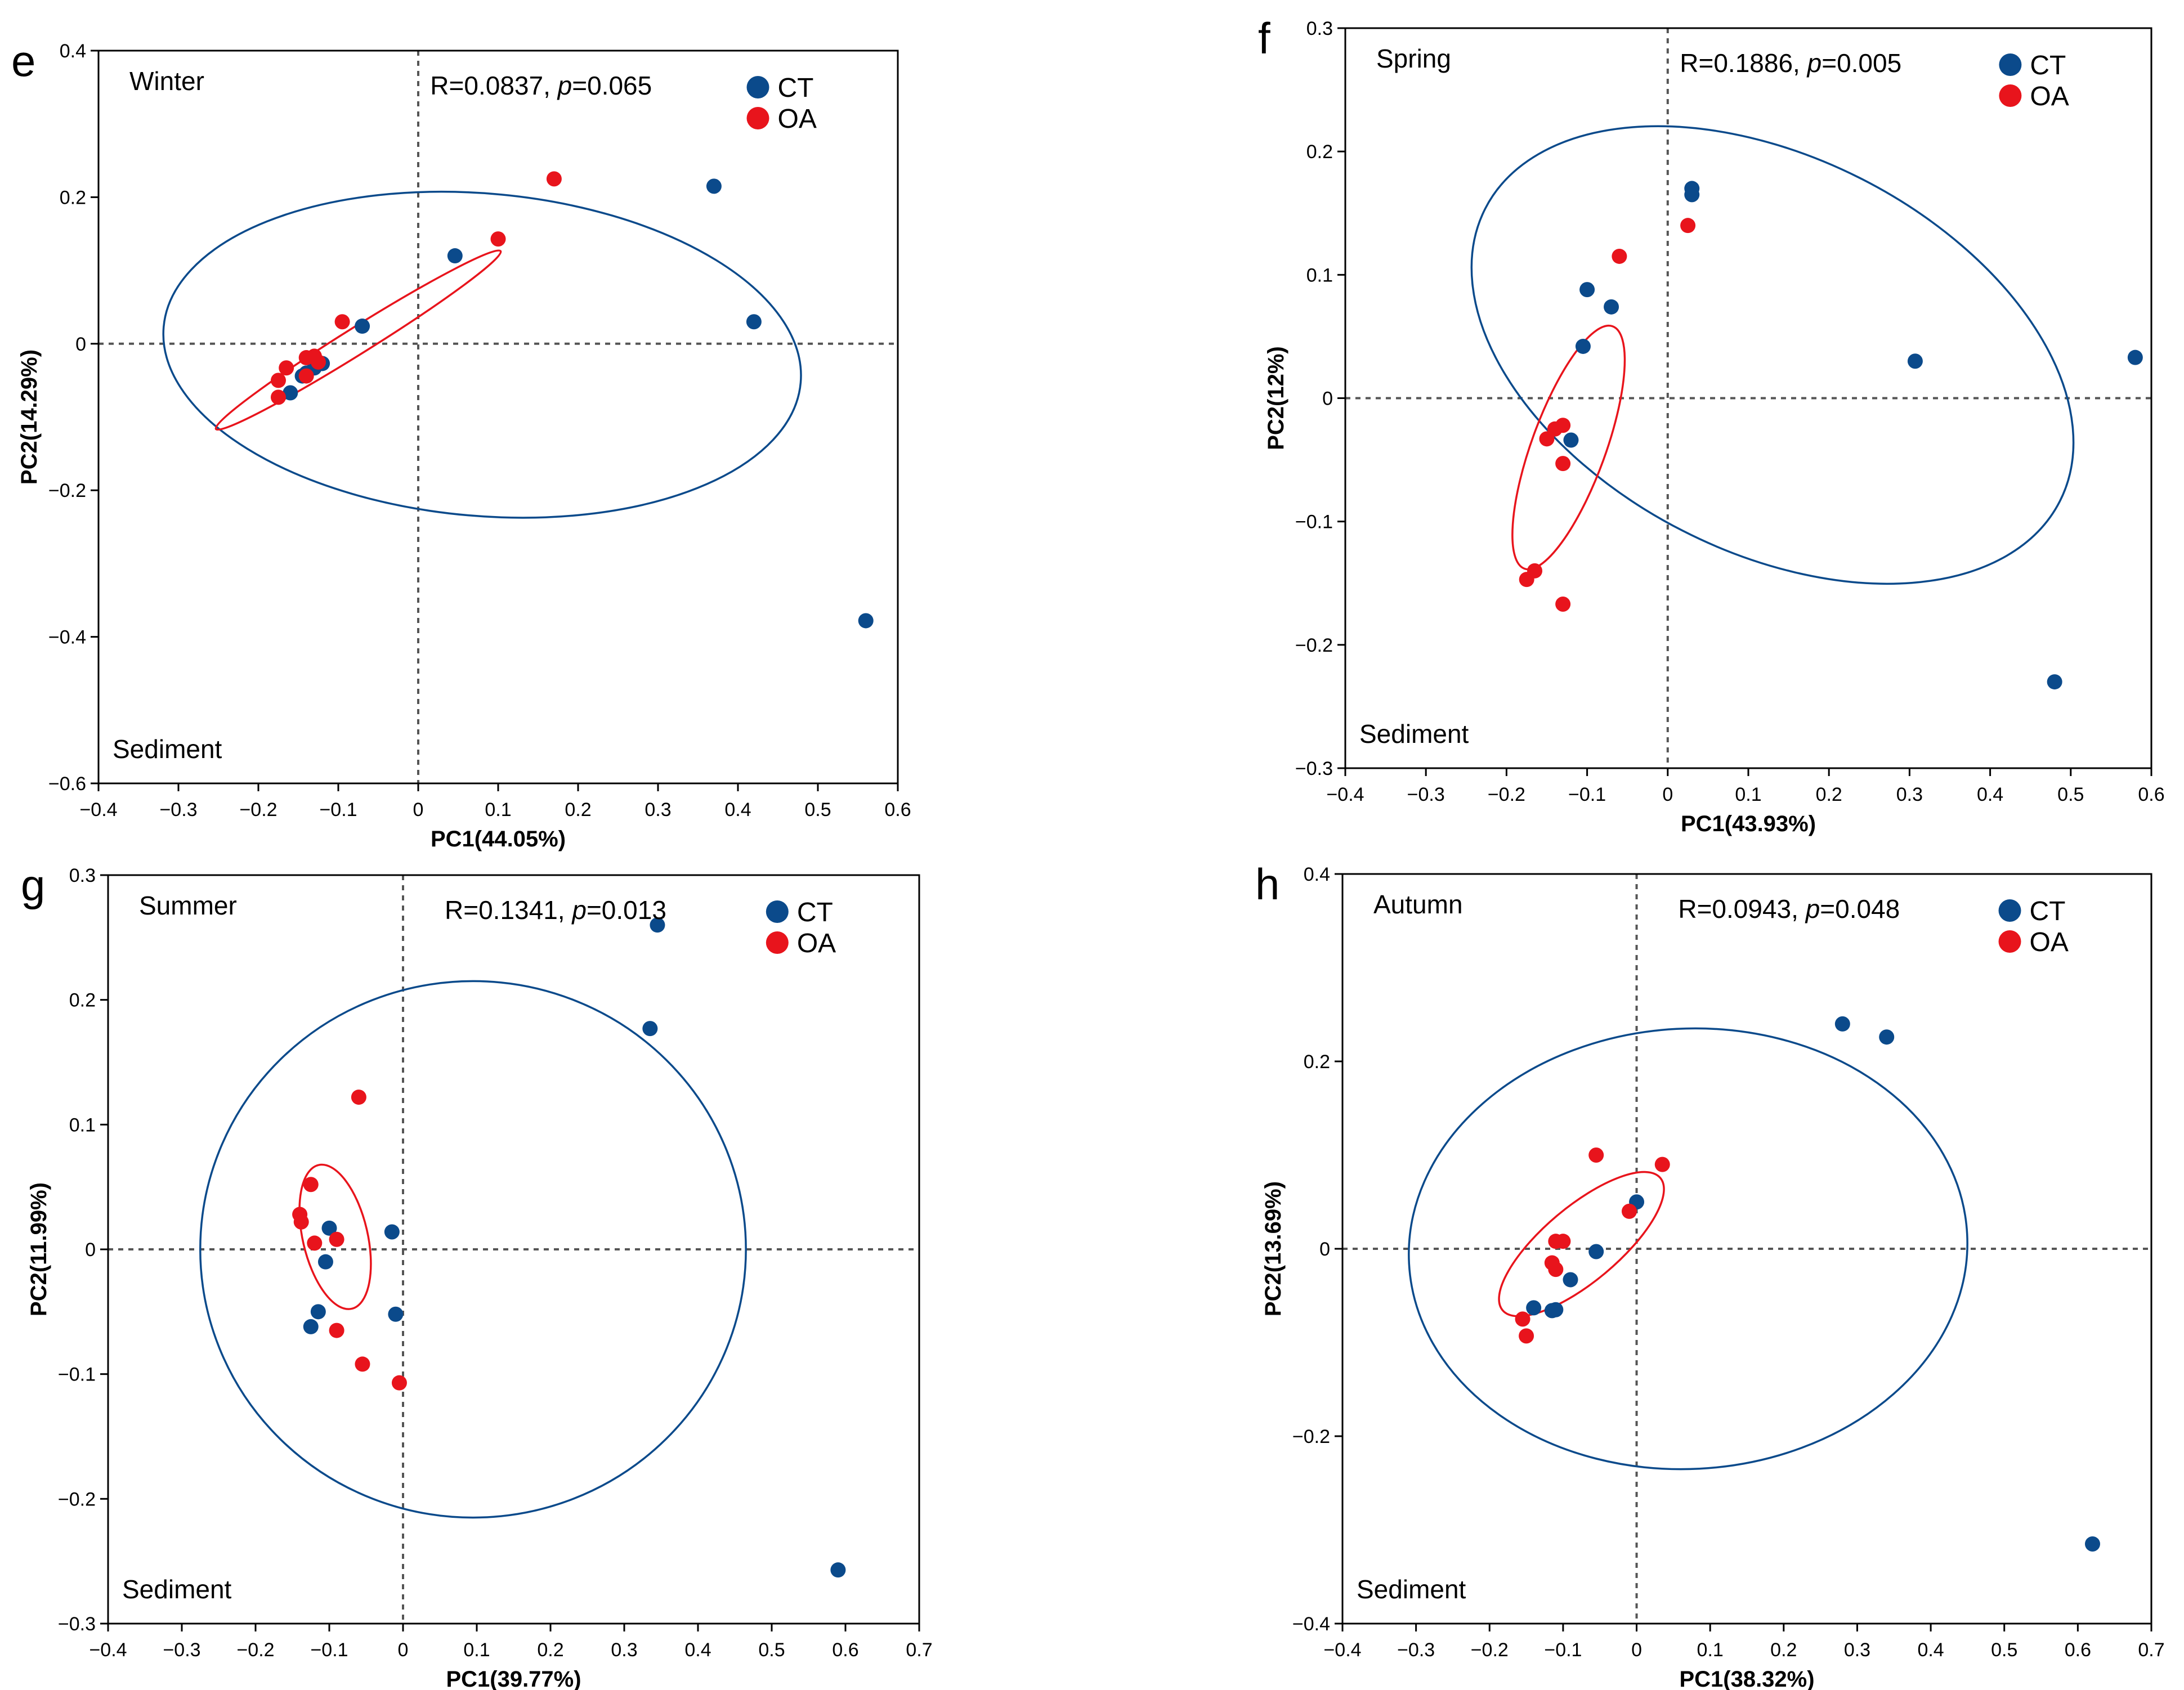 This screenshot has height=1690, width=2184. Describe the element at coordinates (919, 1650) in the screenshot. I see `x-tick-label: 0.7` at that location.